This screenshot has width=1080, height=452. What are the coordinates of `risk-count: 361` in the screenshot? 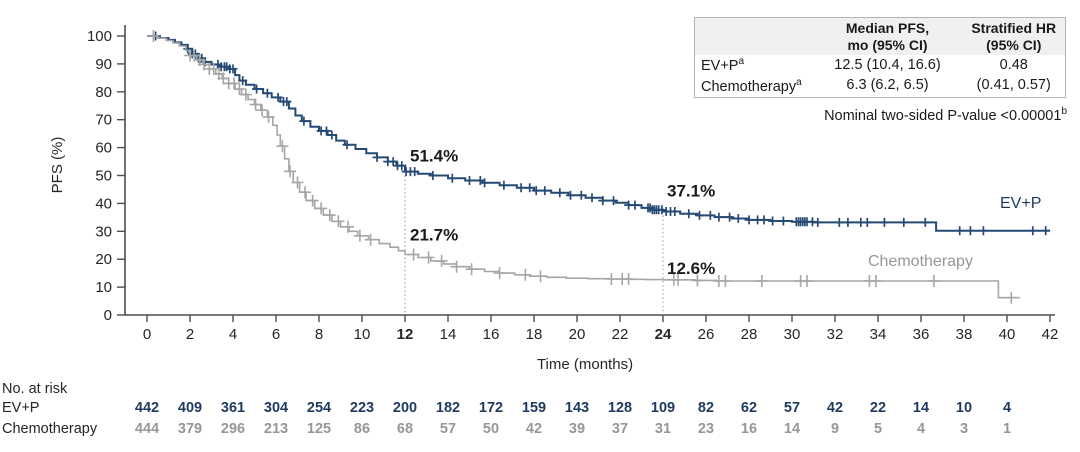 It's located at (233, 408).